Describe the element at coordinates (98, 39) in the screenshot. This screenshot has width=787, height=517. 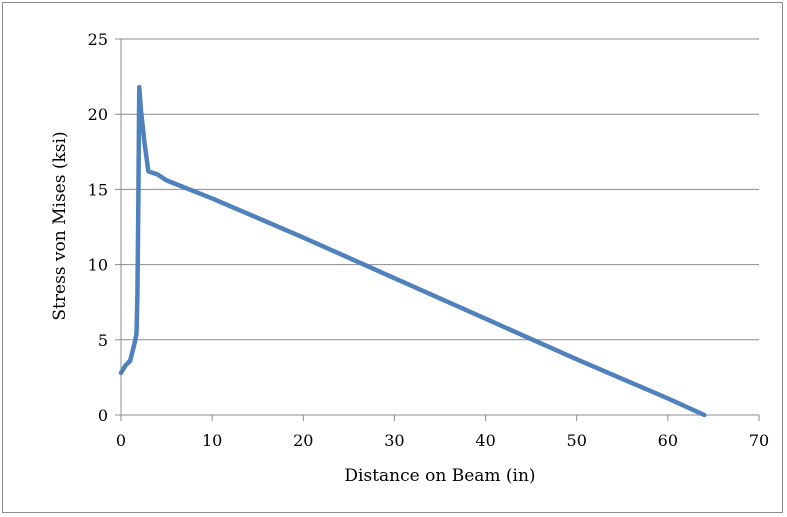
I see `y-tick-label: 25` at that location.